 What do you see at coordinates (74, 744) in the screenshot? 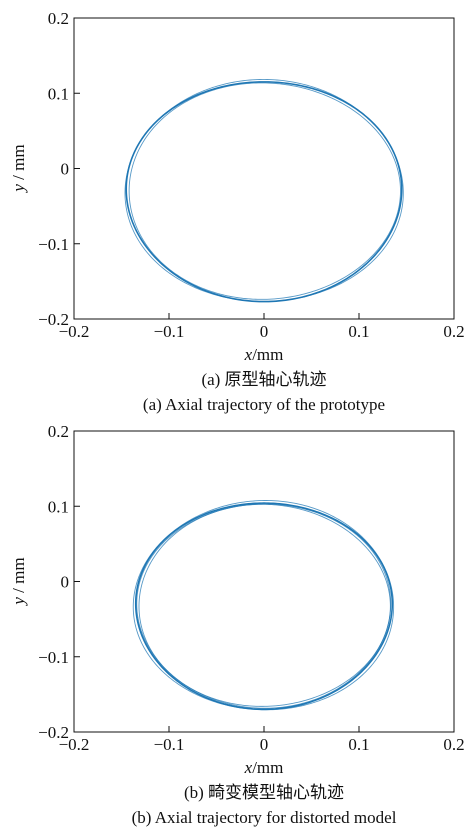
I see `panel-b-x-tick-label: −0.2` at bounding box center [74, 744].